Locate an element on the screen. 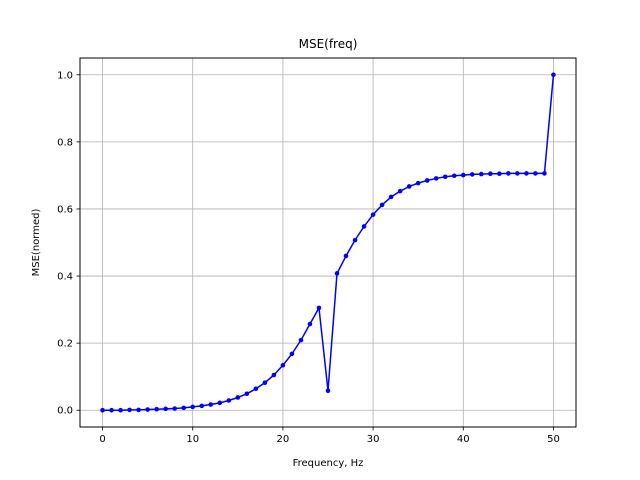 The image size is (640, 480). y-tick-label: 0.0 is located at coordinates (65, 411).